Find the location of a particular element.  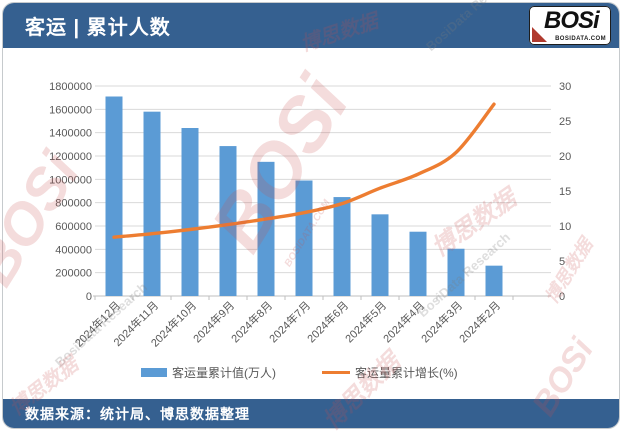

left-axis-tick-label: 1600000 is located at coordinates (70, 110).